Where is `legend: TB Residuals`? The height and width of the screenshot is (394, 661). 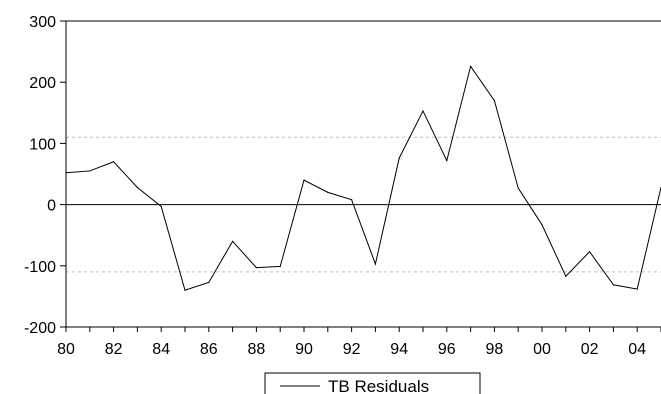
legend: TB Residuals is located at coordinates (372, 383).